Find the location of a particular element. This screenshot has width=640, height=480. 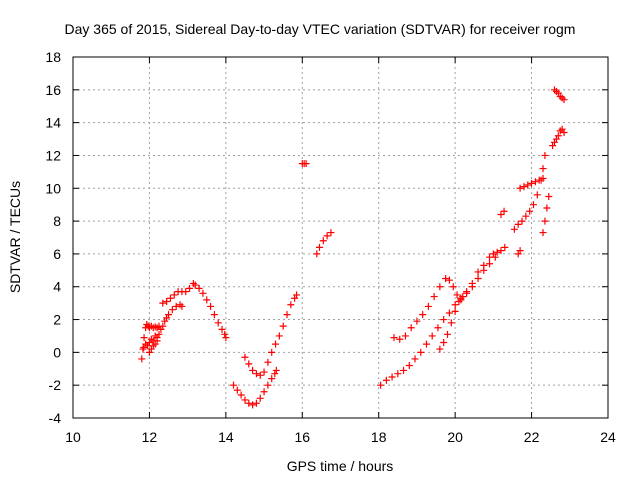

x-tick-label: 12 is located at coordinates (150, 437).